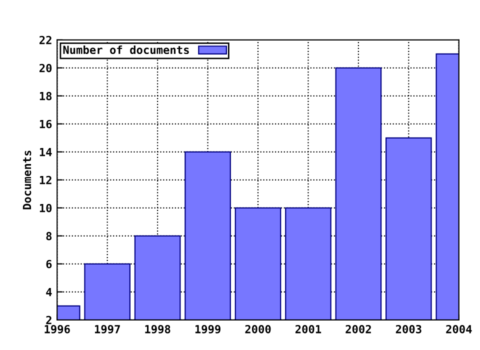 This screenshot has width=480, height=350. Describe the element at coordinates (46, 68) in the screenshot. I see `y-tick-label: 20` at that location.